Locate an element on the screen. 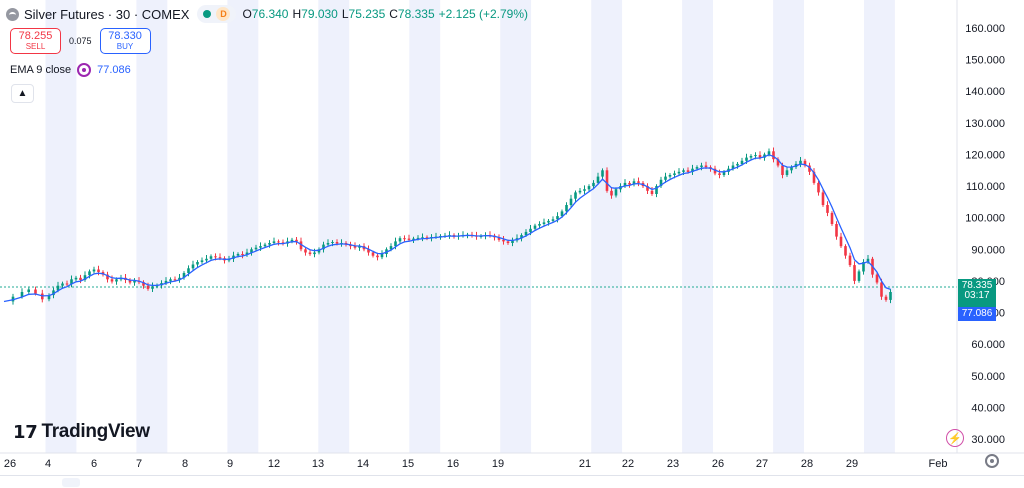  tradingview-logo: 17 TradingView is located at coordinates (81, 432).